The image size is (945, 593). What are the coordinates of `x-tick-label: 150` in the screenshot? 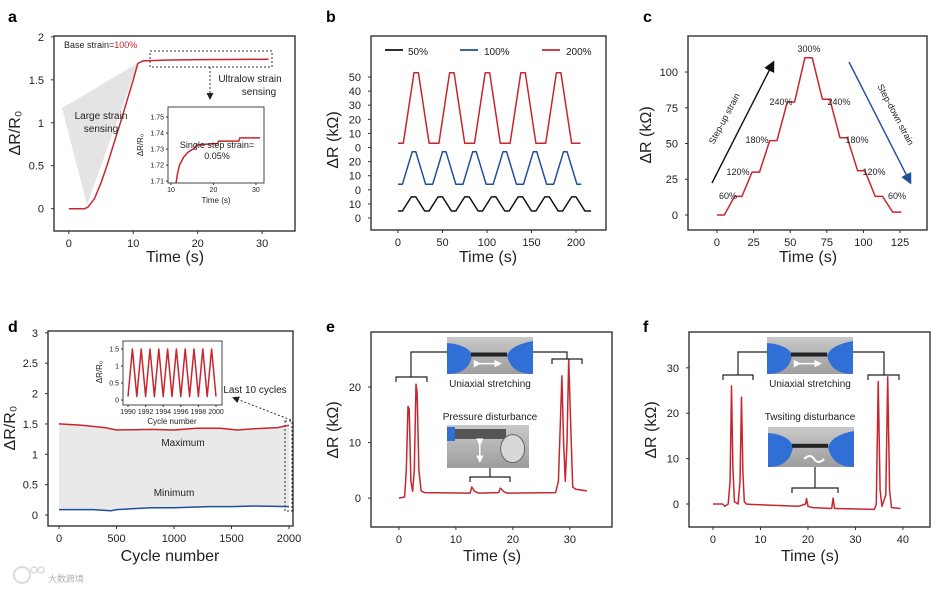 It's located at (531, 243).